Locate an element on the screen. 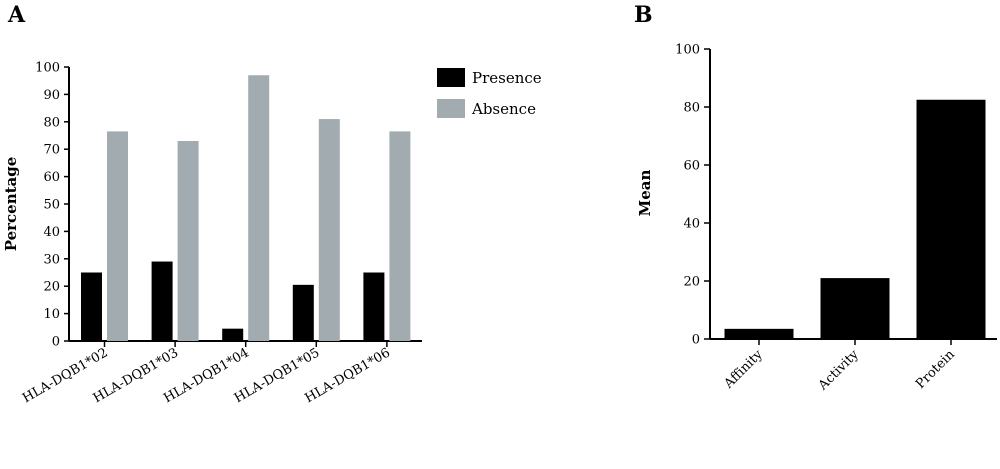 This screenshot has width=1000, height=469. panel-a-legend-label-presence: Presence is located at coordinates (507, 78).